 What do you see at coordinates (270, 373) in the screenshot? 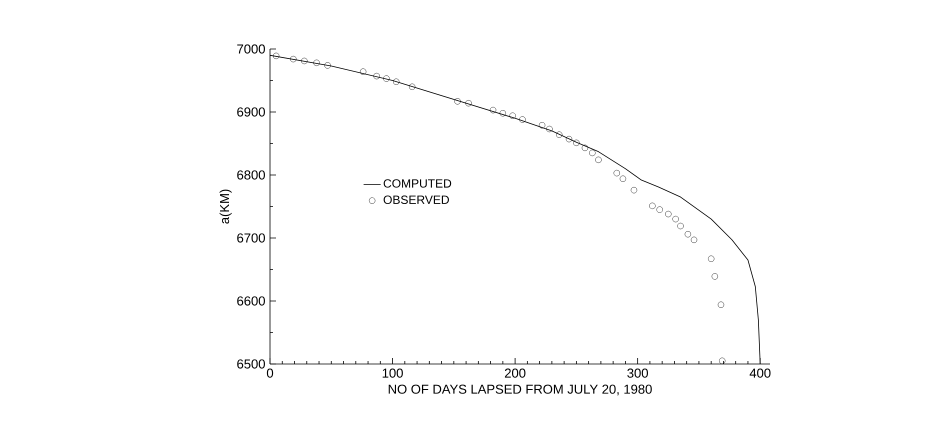
I see `x-tick-label: 0` at bounding box center [270, 373].